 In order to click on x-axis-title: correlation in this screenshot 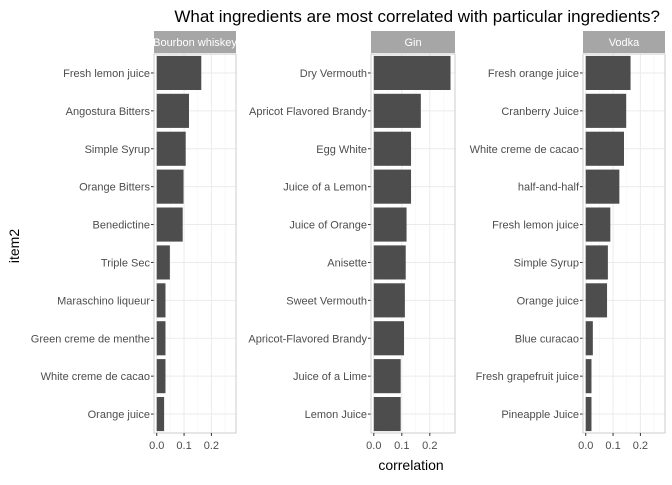, I will do `click(410, 465)`.